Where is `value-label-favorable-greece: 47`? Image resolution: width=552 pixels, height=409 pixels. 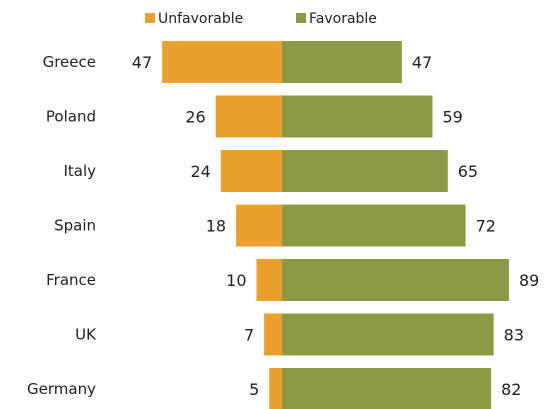 value-label-favorable-greece: 47 is located at coordinates (422, 62).